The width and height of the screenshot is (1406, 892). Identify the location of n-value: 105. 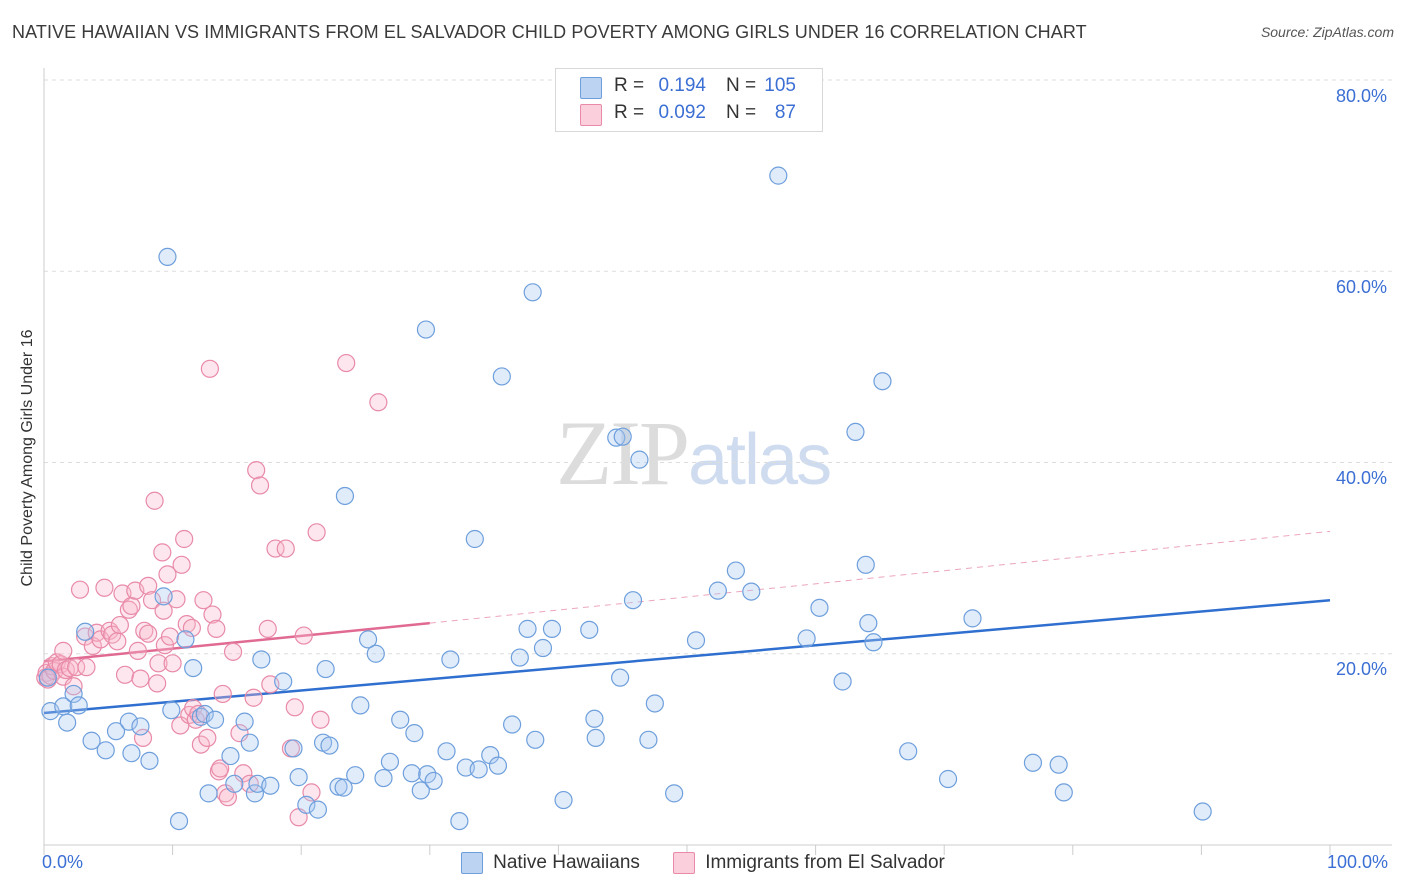
(780, 85).